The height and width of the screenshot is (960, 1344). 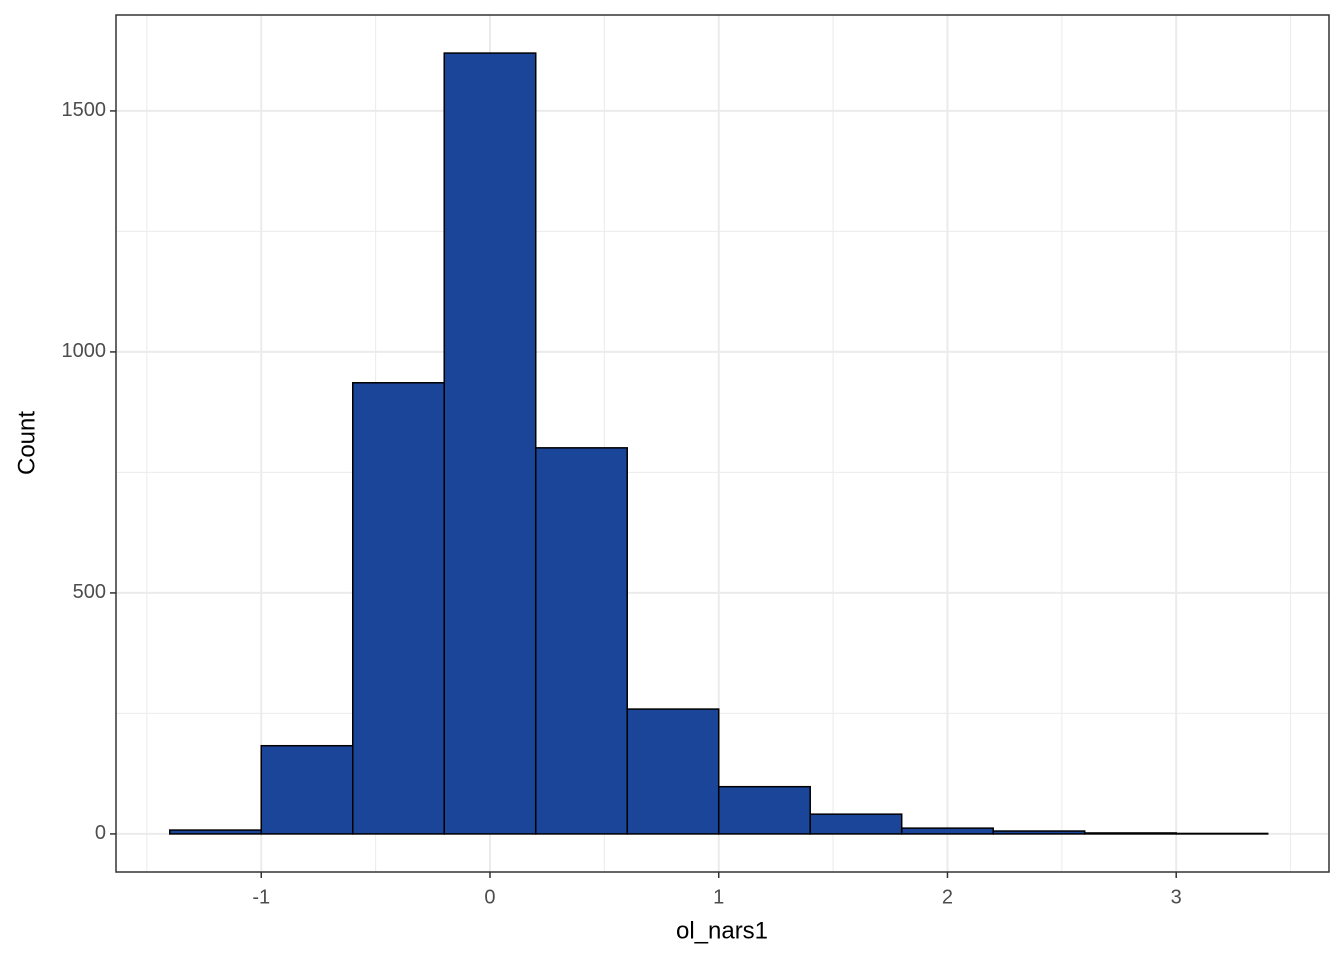 I want to click on x-tick-label: 2, so click(x=947, y=897).